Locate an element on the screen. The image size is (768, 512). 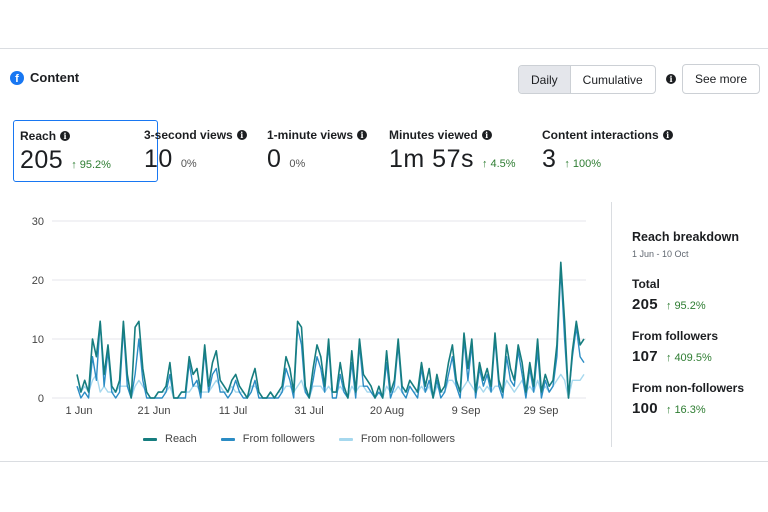
metric-label: Reach is located at coordinates (38, 136).